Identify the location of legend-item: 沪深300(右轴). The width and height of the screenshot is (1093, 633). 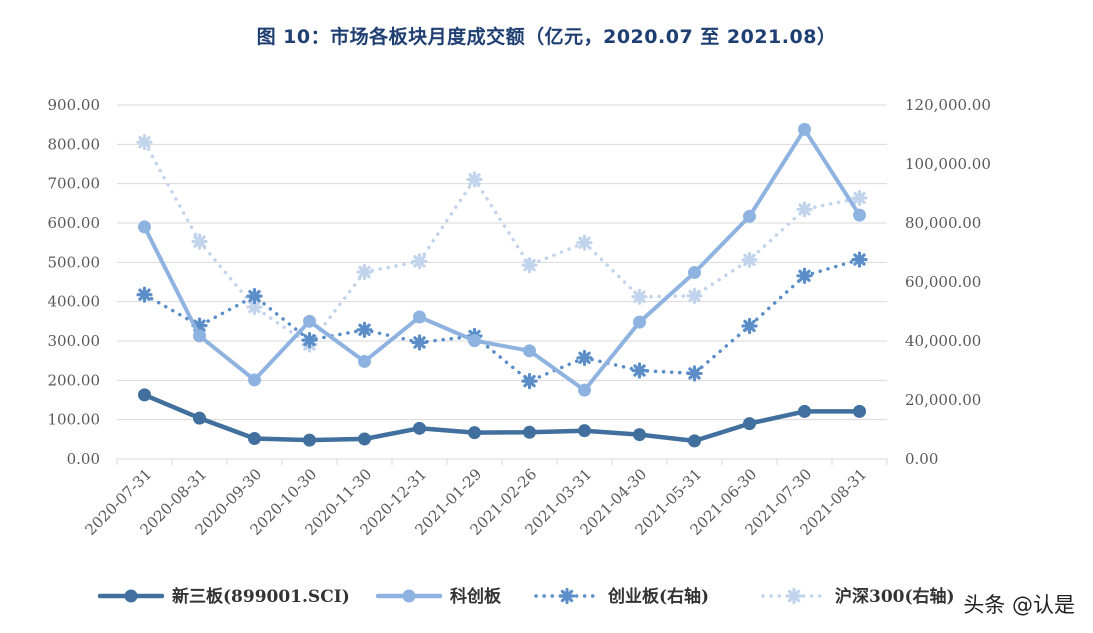
(858, 596).